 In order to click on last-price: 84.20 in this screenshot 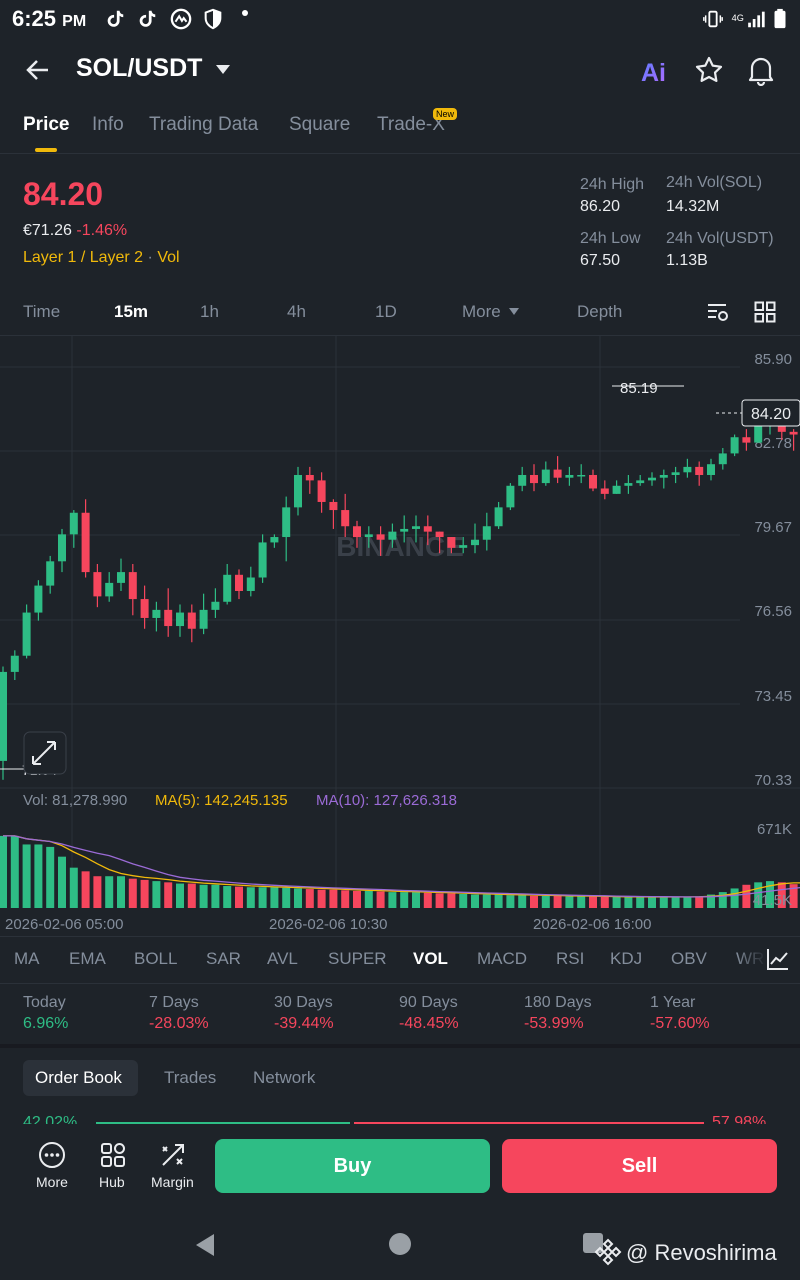, I will do `click(63, 194)`.